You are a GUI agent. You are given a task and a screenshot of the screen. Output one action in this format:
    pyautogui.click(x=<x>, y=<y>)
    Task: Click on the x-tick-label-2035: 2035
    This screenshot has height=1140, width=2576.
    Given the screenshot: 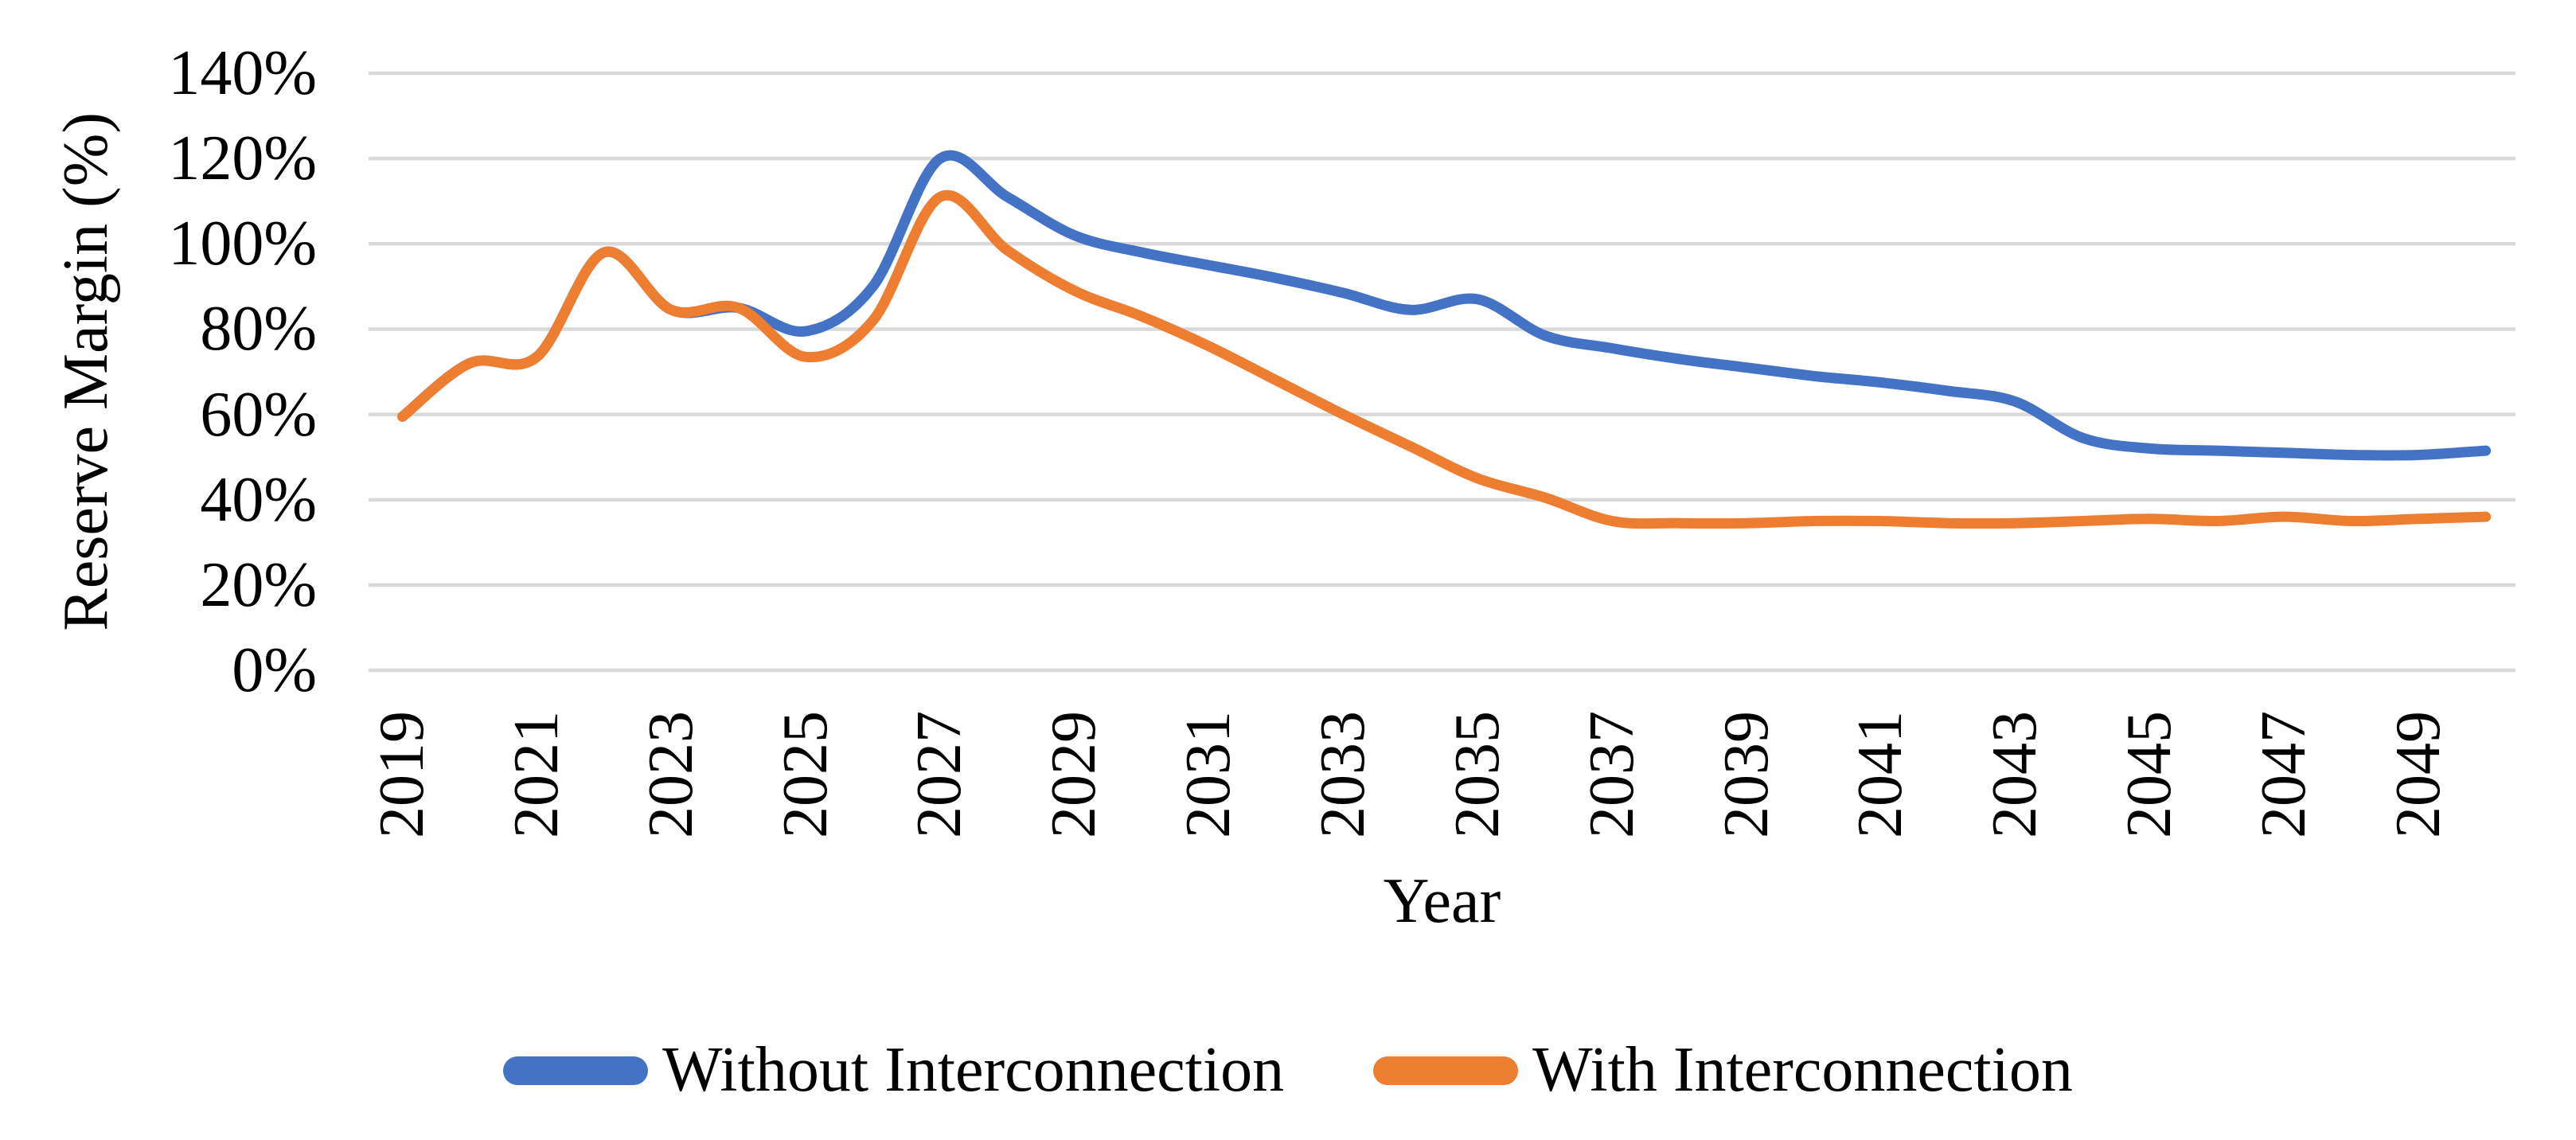 What is the action you would take?
    pyautogui.click(x=1477, y=782)
    